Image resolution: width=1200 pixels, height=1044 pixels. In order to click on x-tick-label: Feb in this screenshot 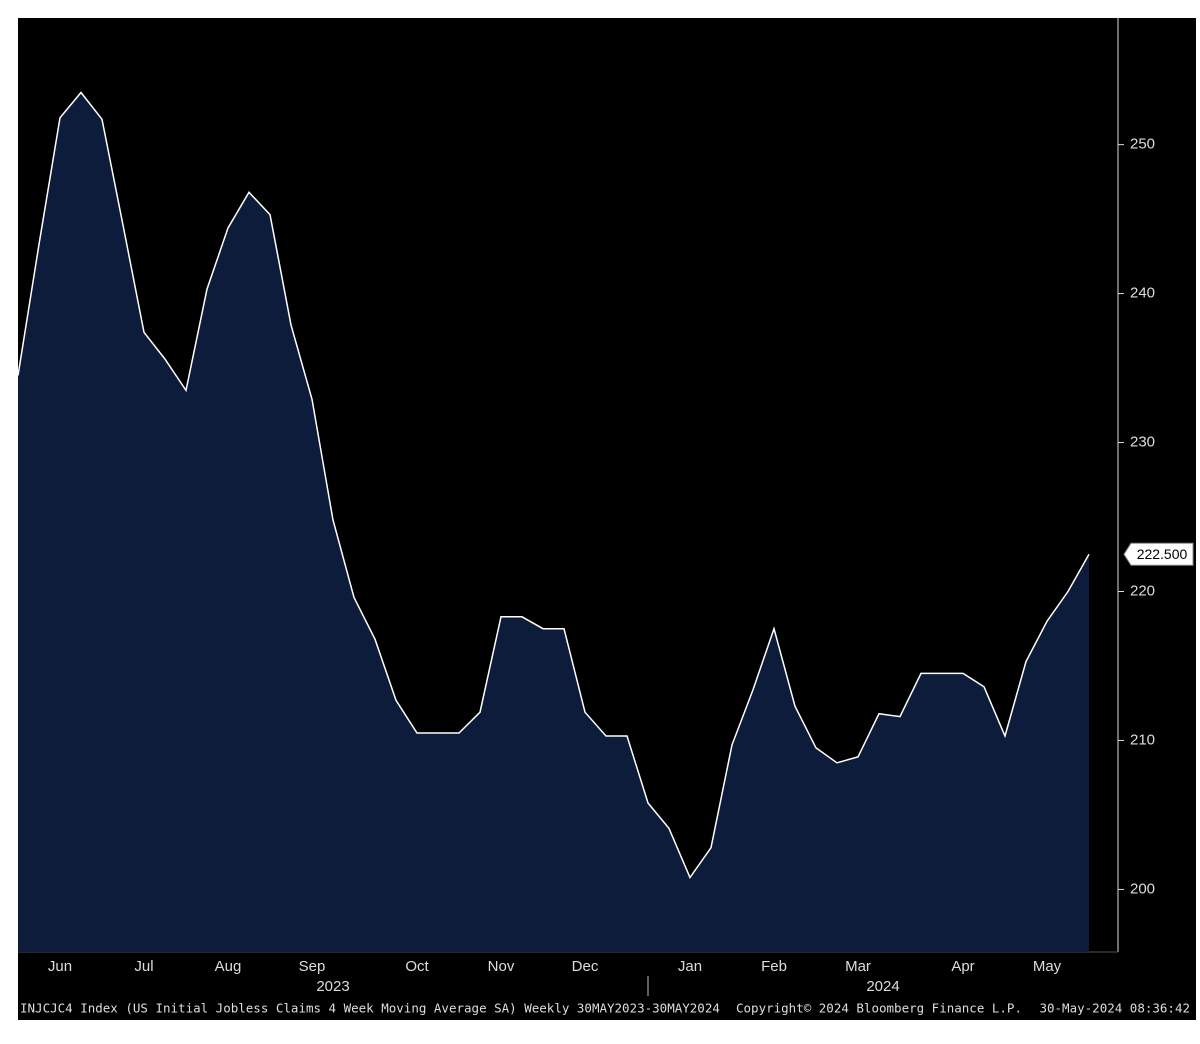, I will do `click(774, 966)`.